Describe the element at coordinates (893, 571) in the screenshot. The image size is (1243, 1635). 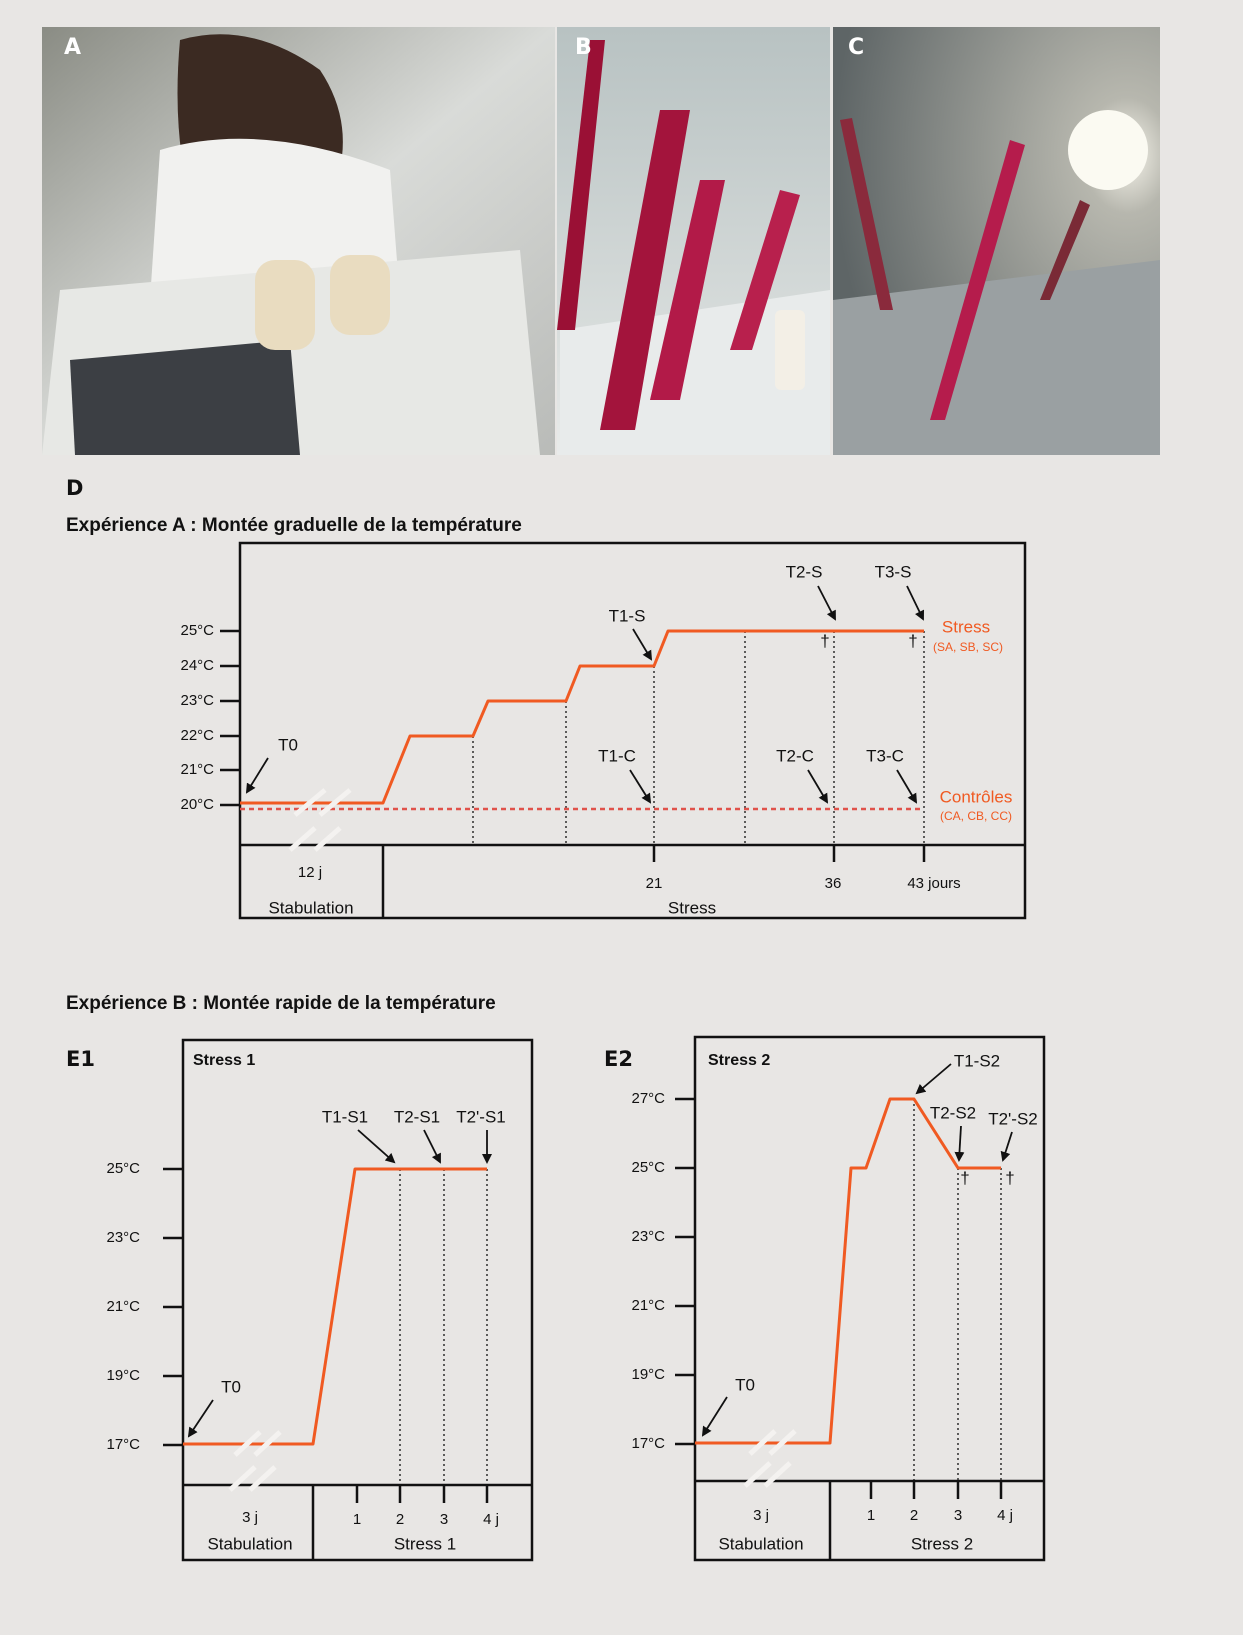
I see `annotation: T3-S` at that location.